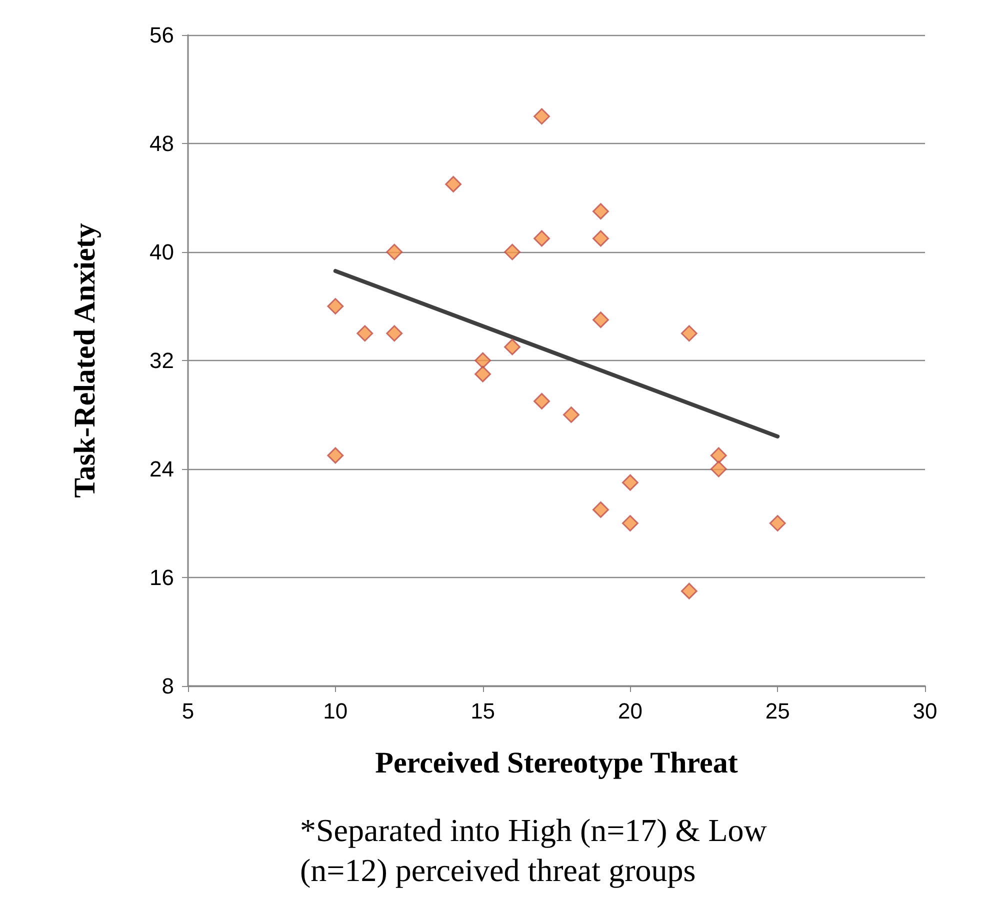 The height and width of the screenshot is (903, 991). Describe the element at coordinates (537, 850) in the screenshot. I see `text: *Separated into High (n=17) & Low (n=12) perceived threat groups` at that location.